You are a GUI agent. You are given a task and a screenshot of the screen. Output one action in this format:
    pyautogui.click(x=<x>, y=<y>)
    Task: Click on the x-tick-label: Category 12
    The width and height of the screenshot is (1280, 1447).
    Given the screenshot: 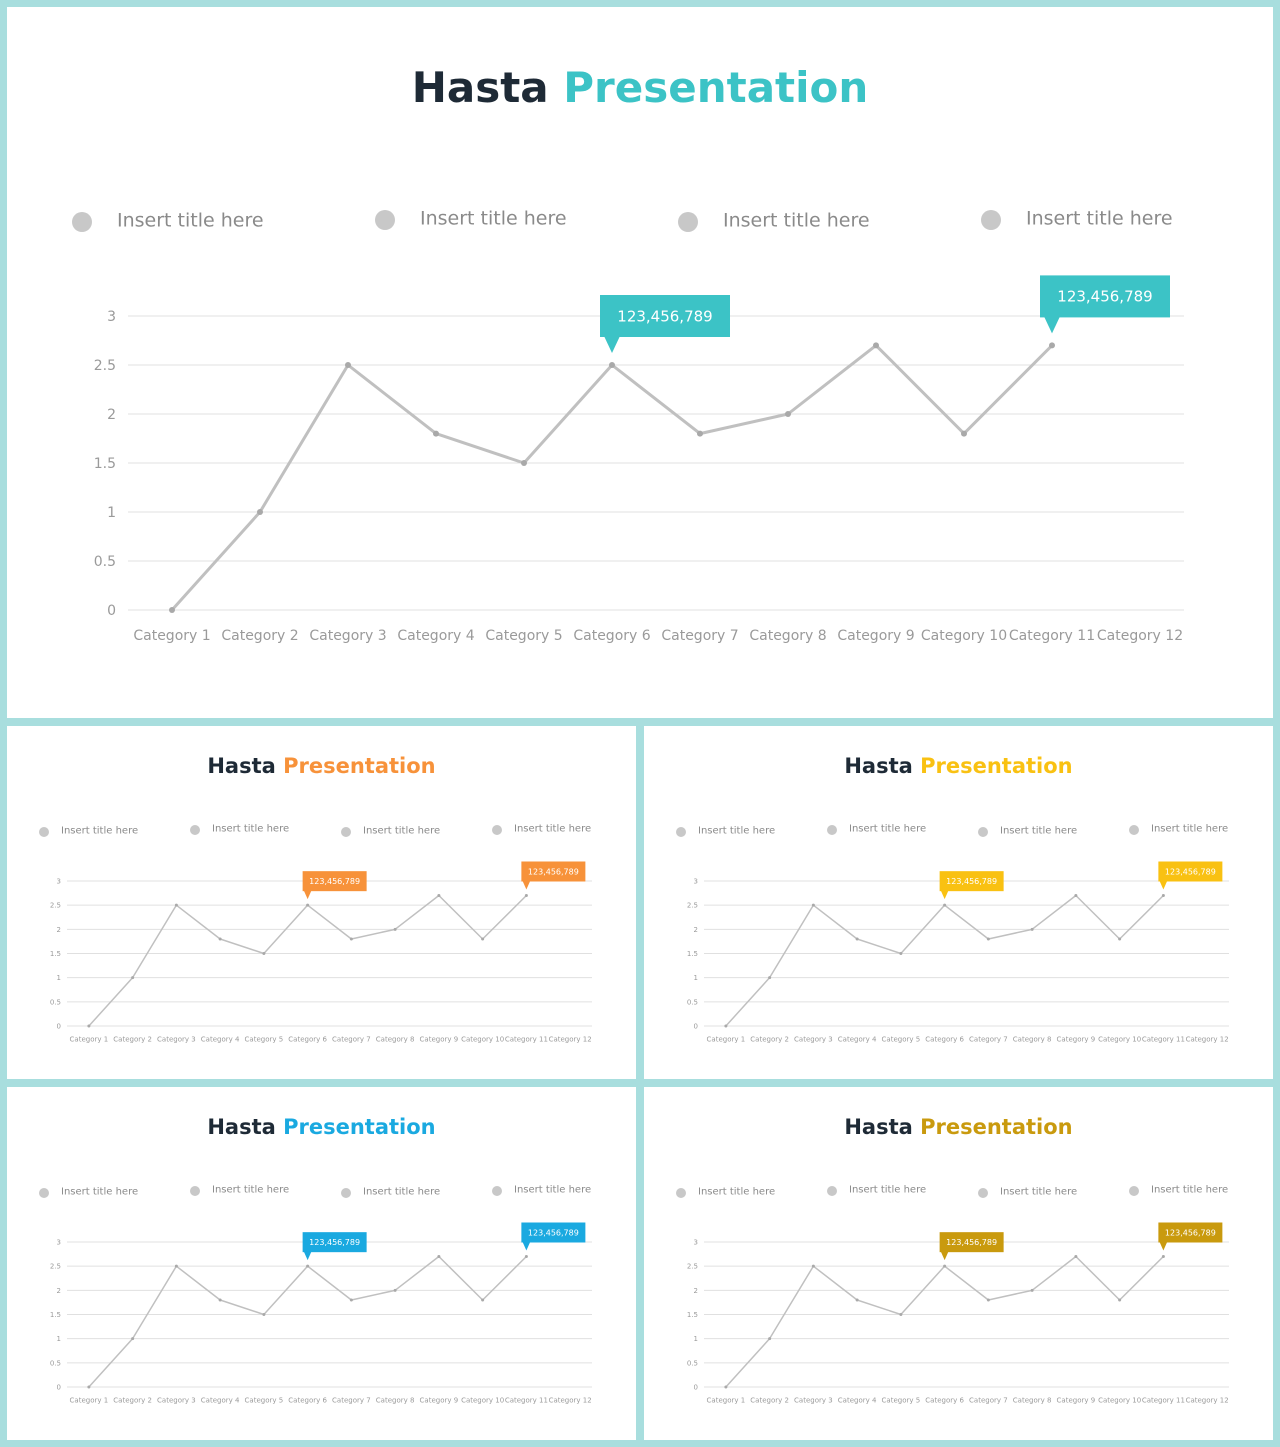 What is the action you would take?
    pyautogui.click(x=570, y=1039)
    